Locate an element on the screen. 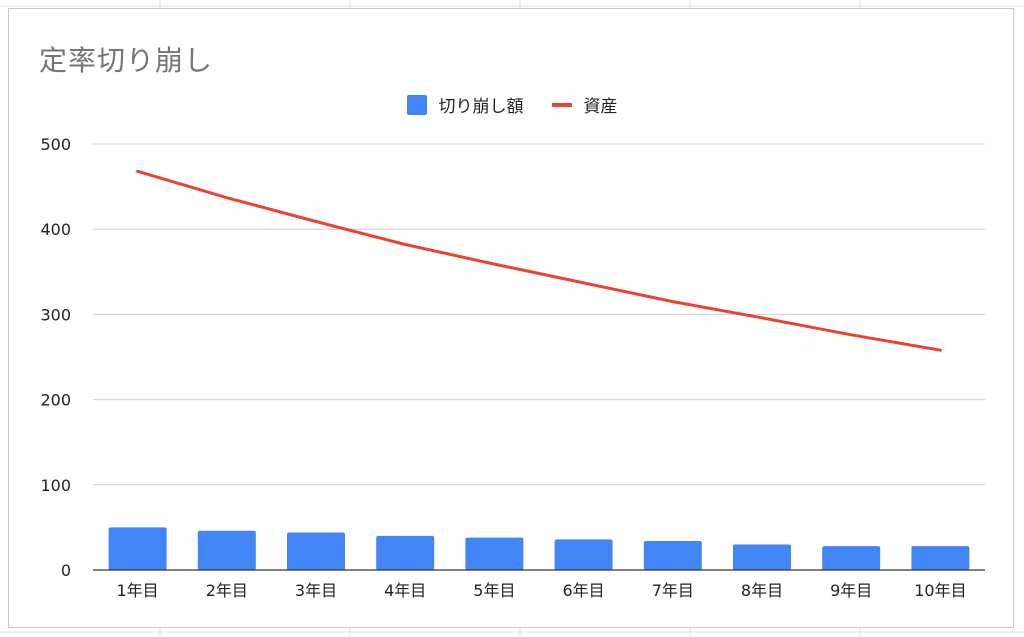 The width and height of the screenshot is (1024, 637). chart-title: 定率切り崩し is located at coordinates (126, 60).